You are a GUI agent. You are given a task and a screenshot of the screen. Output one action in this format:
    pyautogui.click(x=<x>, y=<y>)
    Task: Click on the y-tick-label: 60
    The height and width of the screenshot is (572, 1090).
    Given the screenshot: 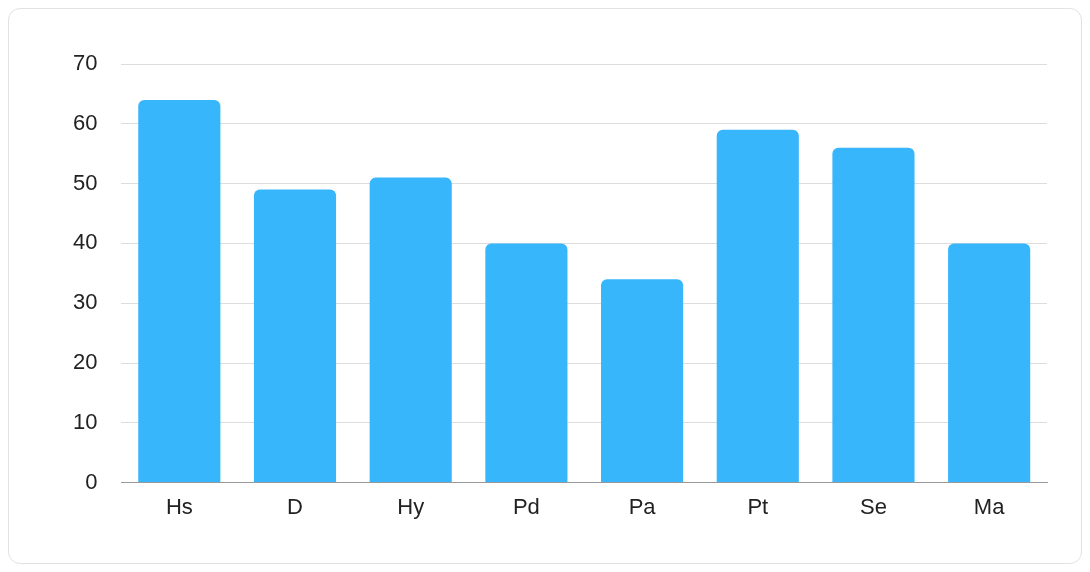 What is the action you would take?
    pyautogui.click(x=85, y=122)
    